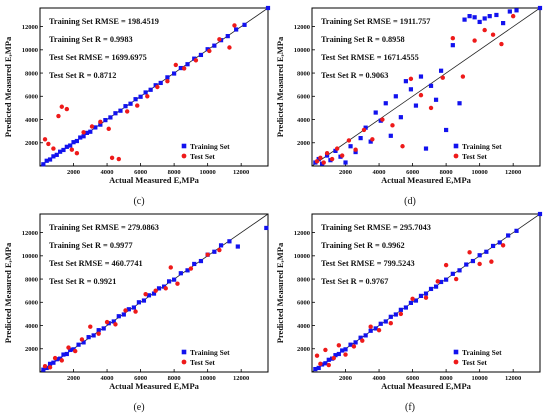 Image resolution: width=550 pixels, height=419 pixels. I want to click on stat-annotation: Training Set RMSE = 1911.757, so click(375, 21).